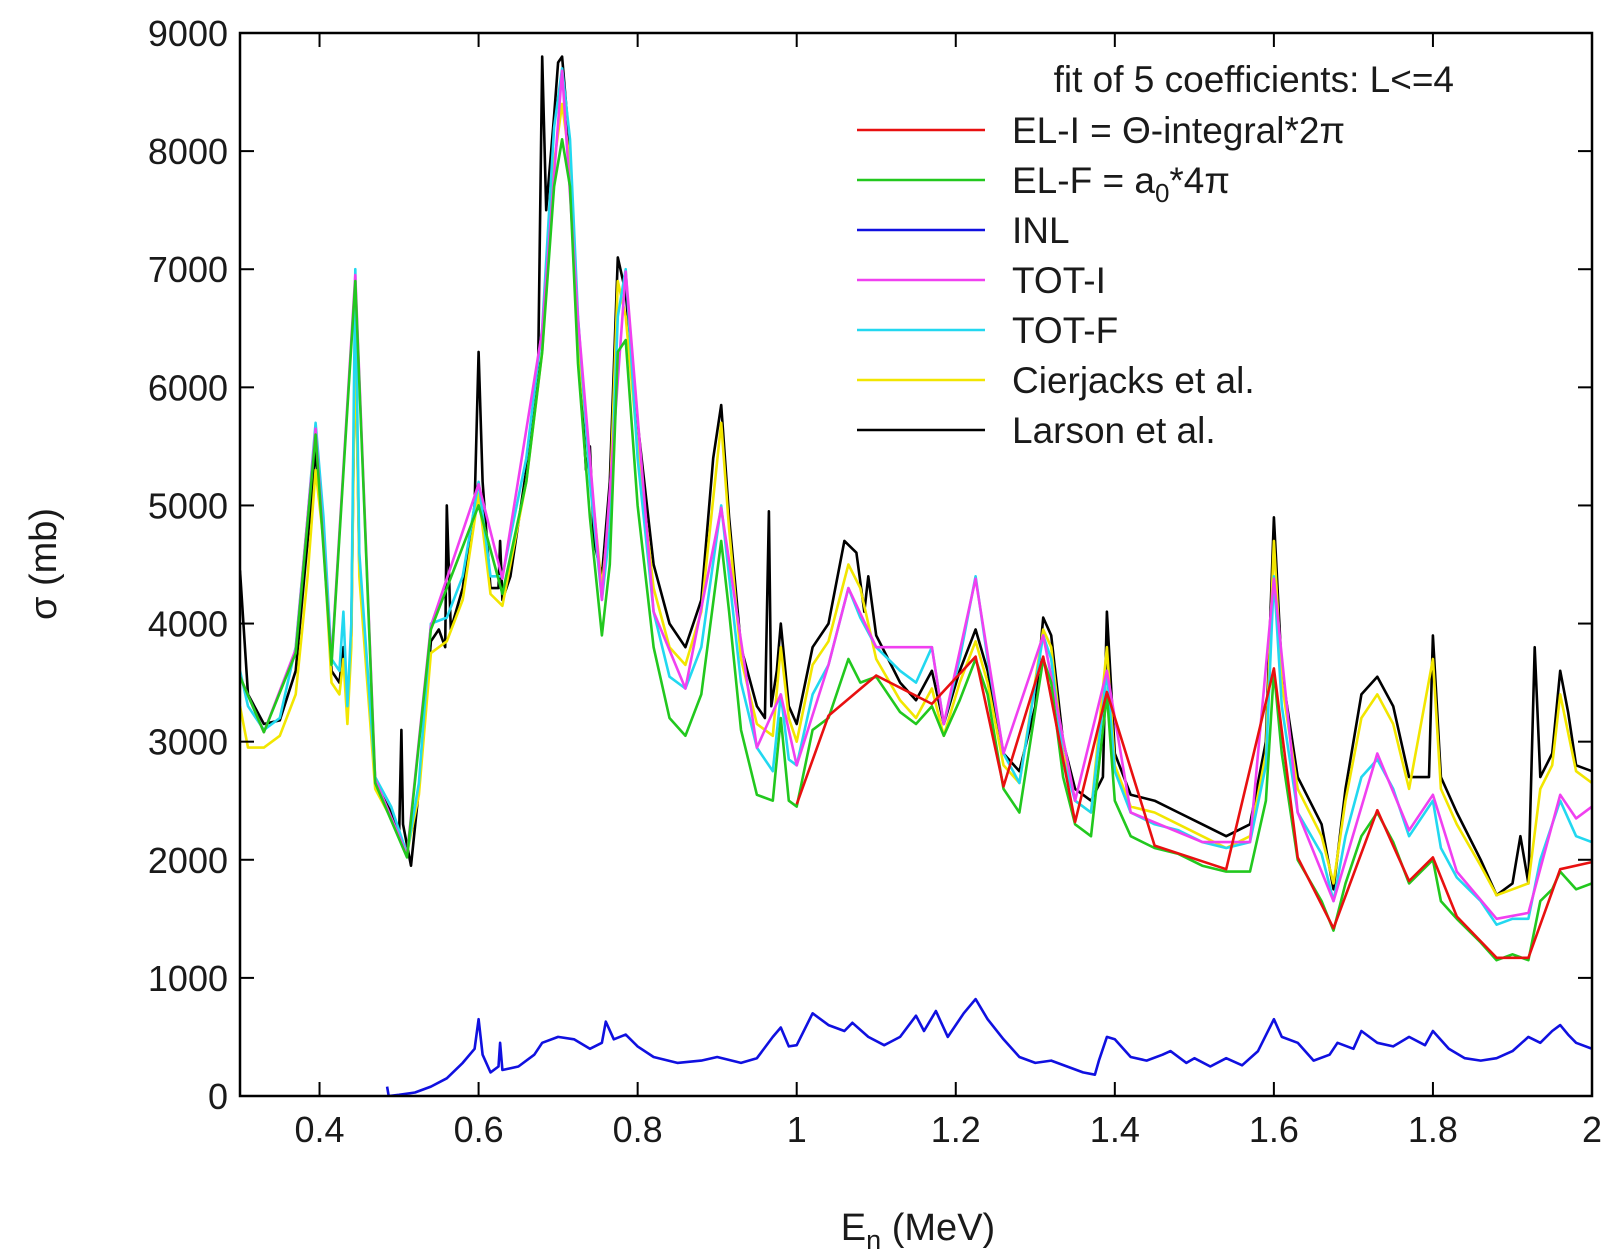 The width and height of the screenshot is (1616, 1255). I want to click on x-axis-label: En (MeV), so click(918, 1231).